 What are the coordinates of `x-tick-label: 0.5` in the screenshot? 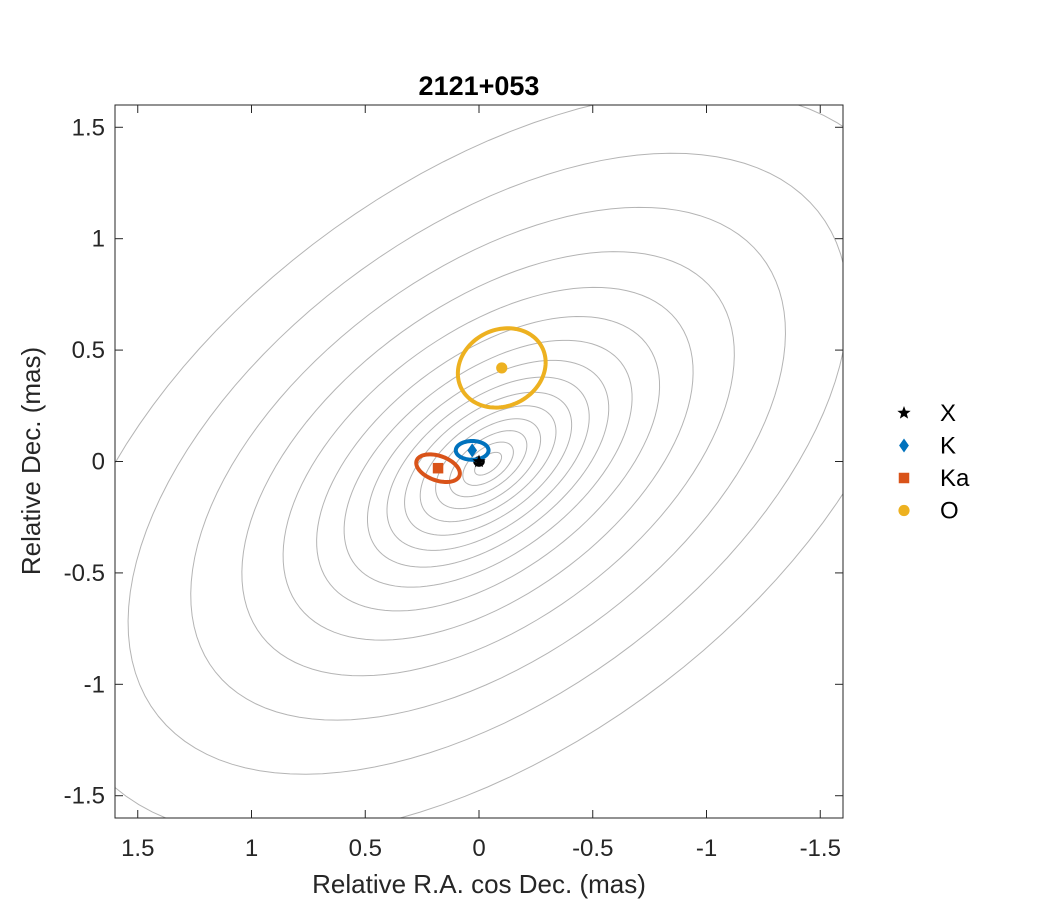 It's located at (365, 848).